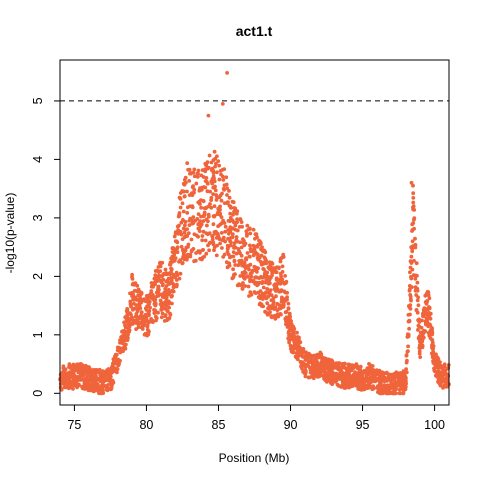 The image size is (480, 480). Describe the element at coordinates (219, 425) in the screenshot. I see `x-tick-label: 85` at that location.